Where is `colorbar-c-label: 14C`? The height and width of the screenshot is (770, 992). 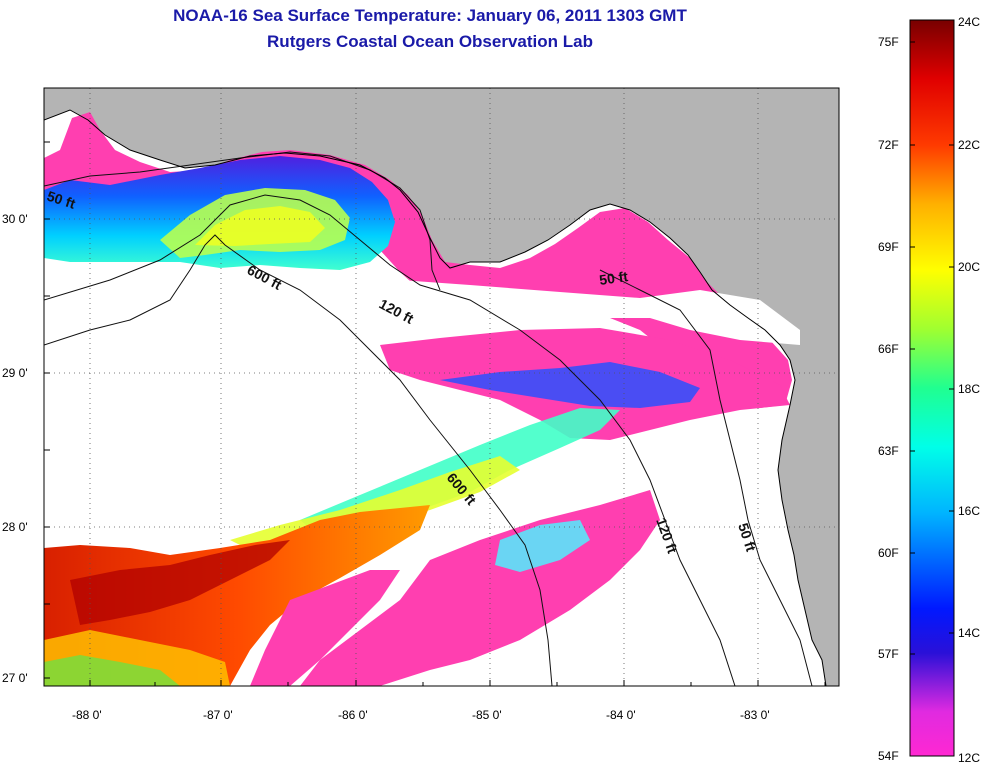
colorbar-c-label: 14C is located at coordinates (969, 633).